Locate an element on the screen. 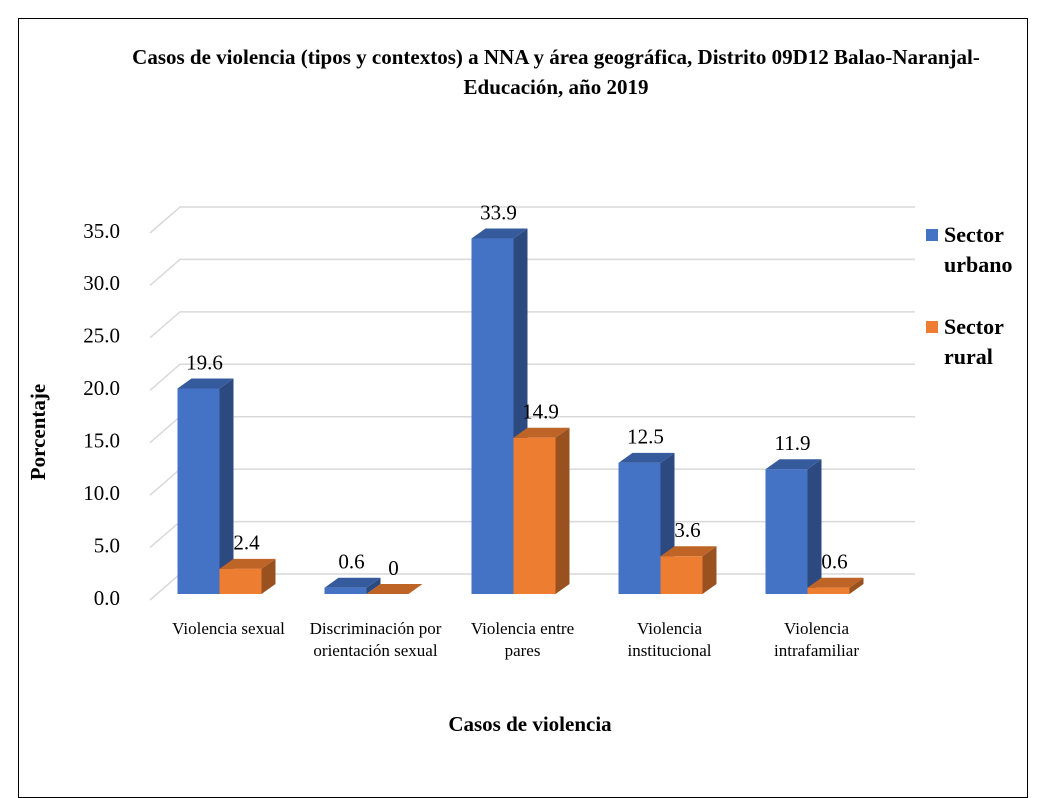 This screenshot has width=1038, height=798. data-label: 0 is located at coordinates (393, 568).